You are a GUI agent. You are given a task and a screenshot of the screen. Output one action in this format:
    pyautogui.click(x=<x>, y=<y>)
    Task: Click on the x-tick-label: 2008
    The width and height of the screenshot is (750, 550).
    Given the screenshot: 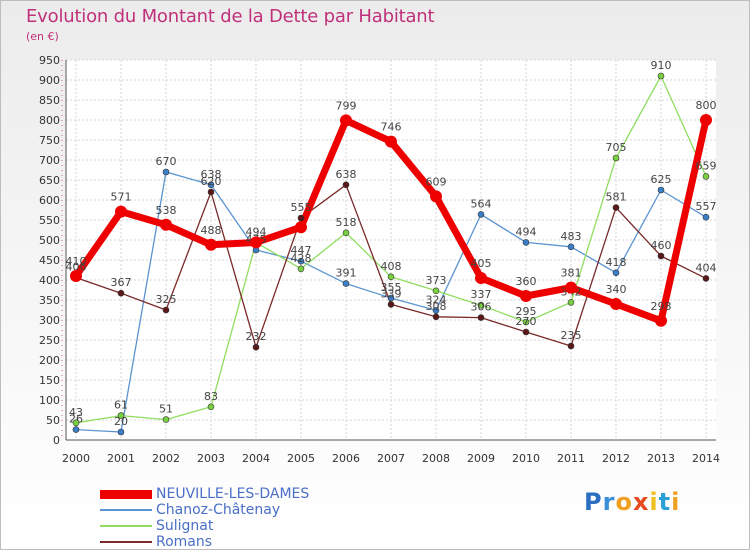 What is the action you would take?
    pyautogui.click(x=436, y=458)
    